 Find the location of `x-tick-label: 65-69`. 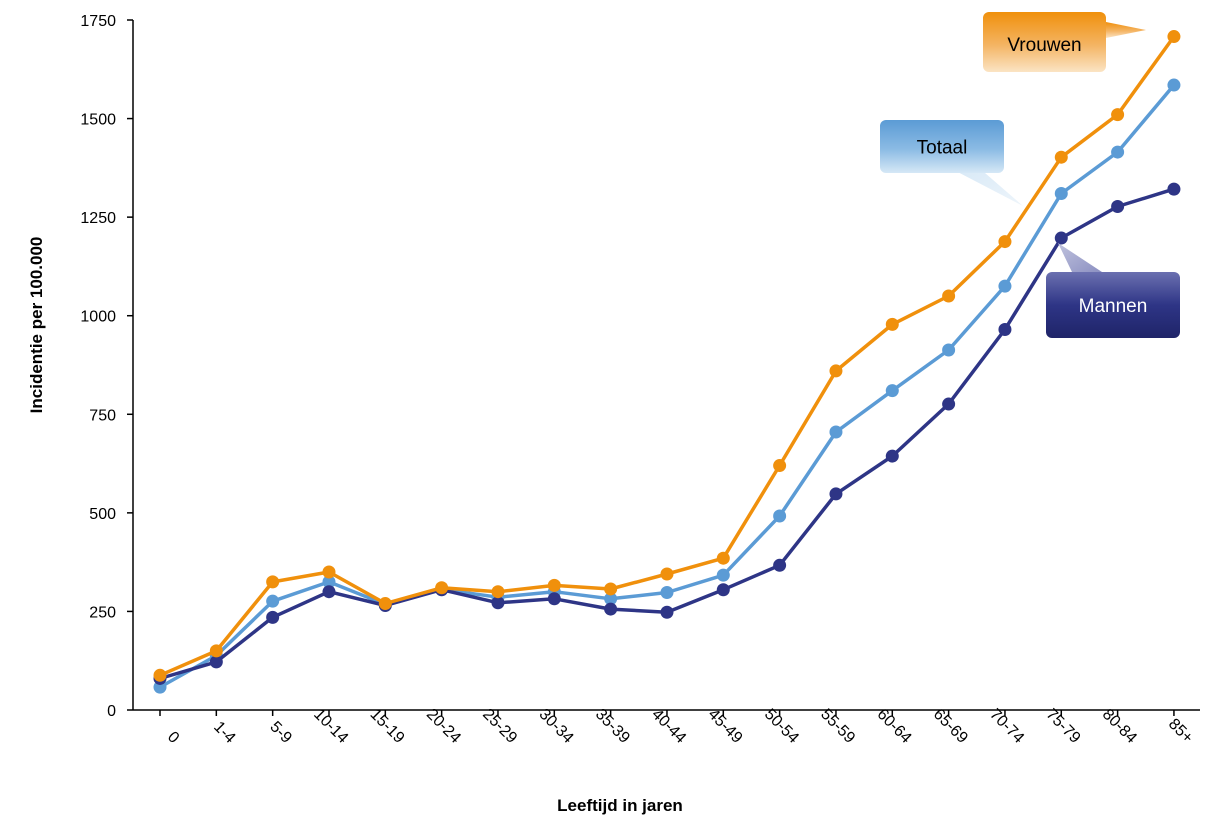

x-tick-label: 65-69 is located at coordinates (950, 726).